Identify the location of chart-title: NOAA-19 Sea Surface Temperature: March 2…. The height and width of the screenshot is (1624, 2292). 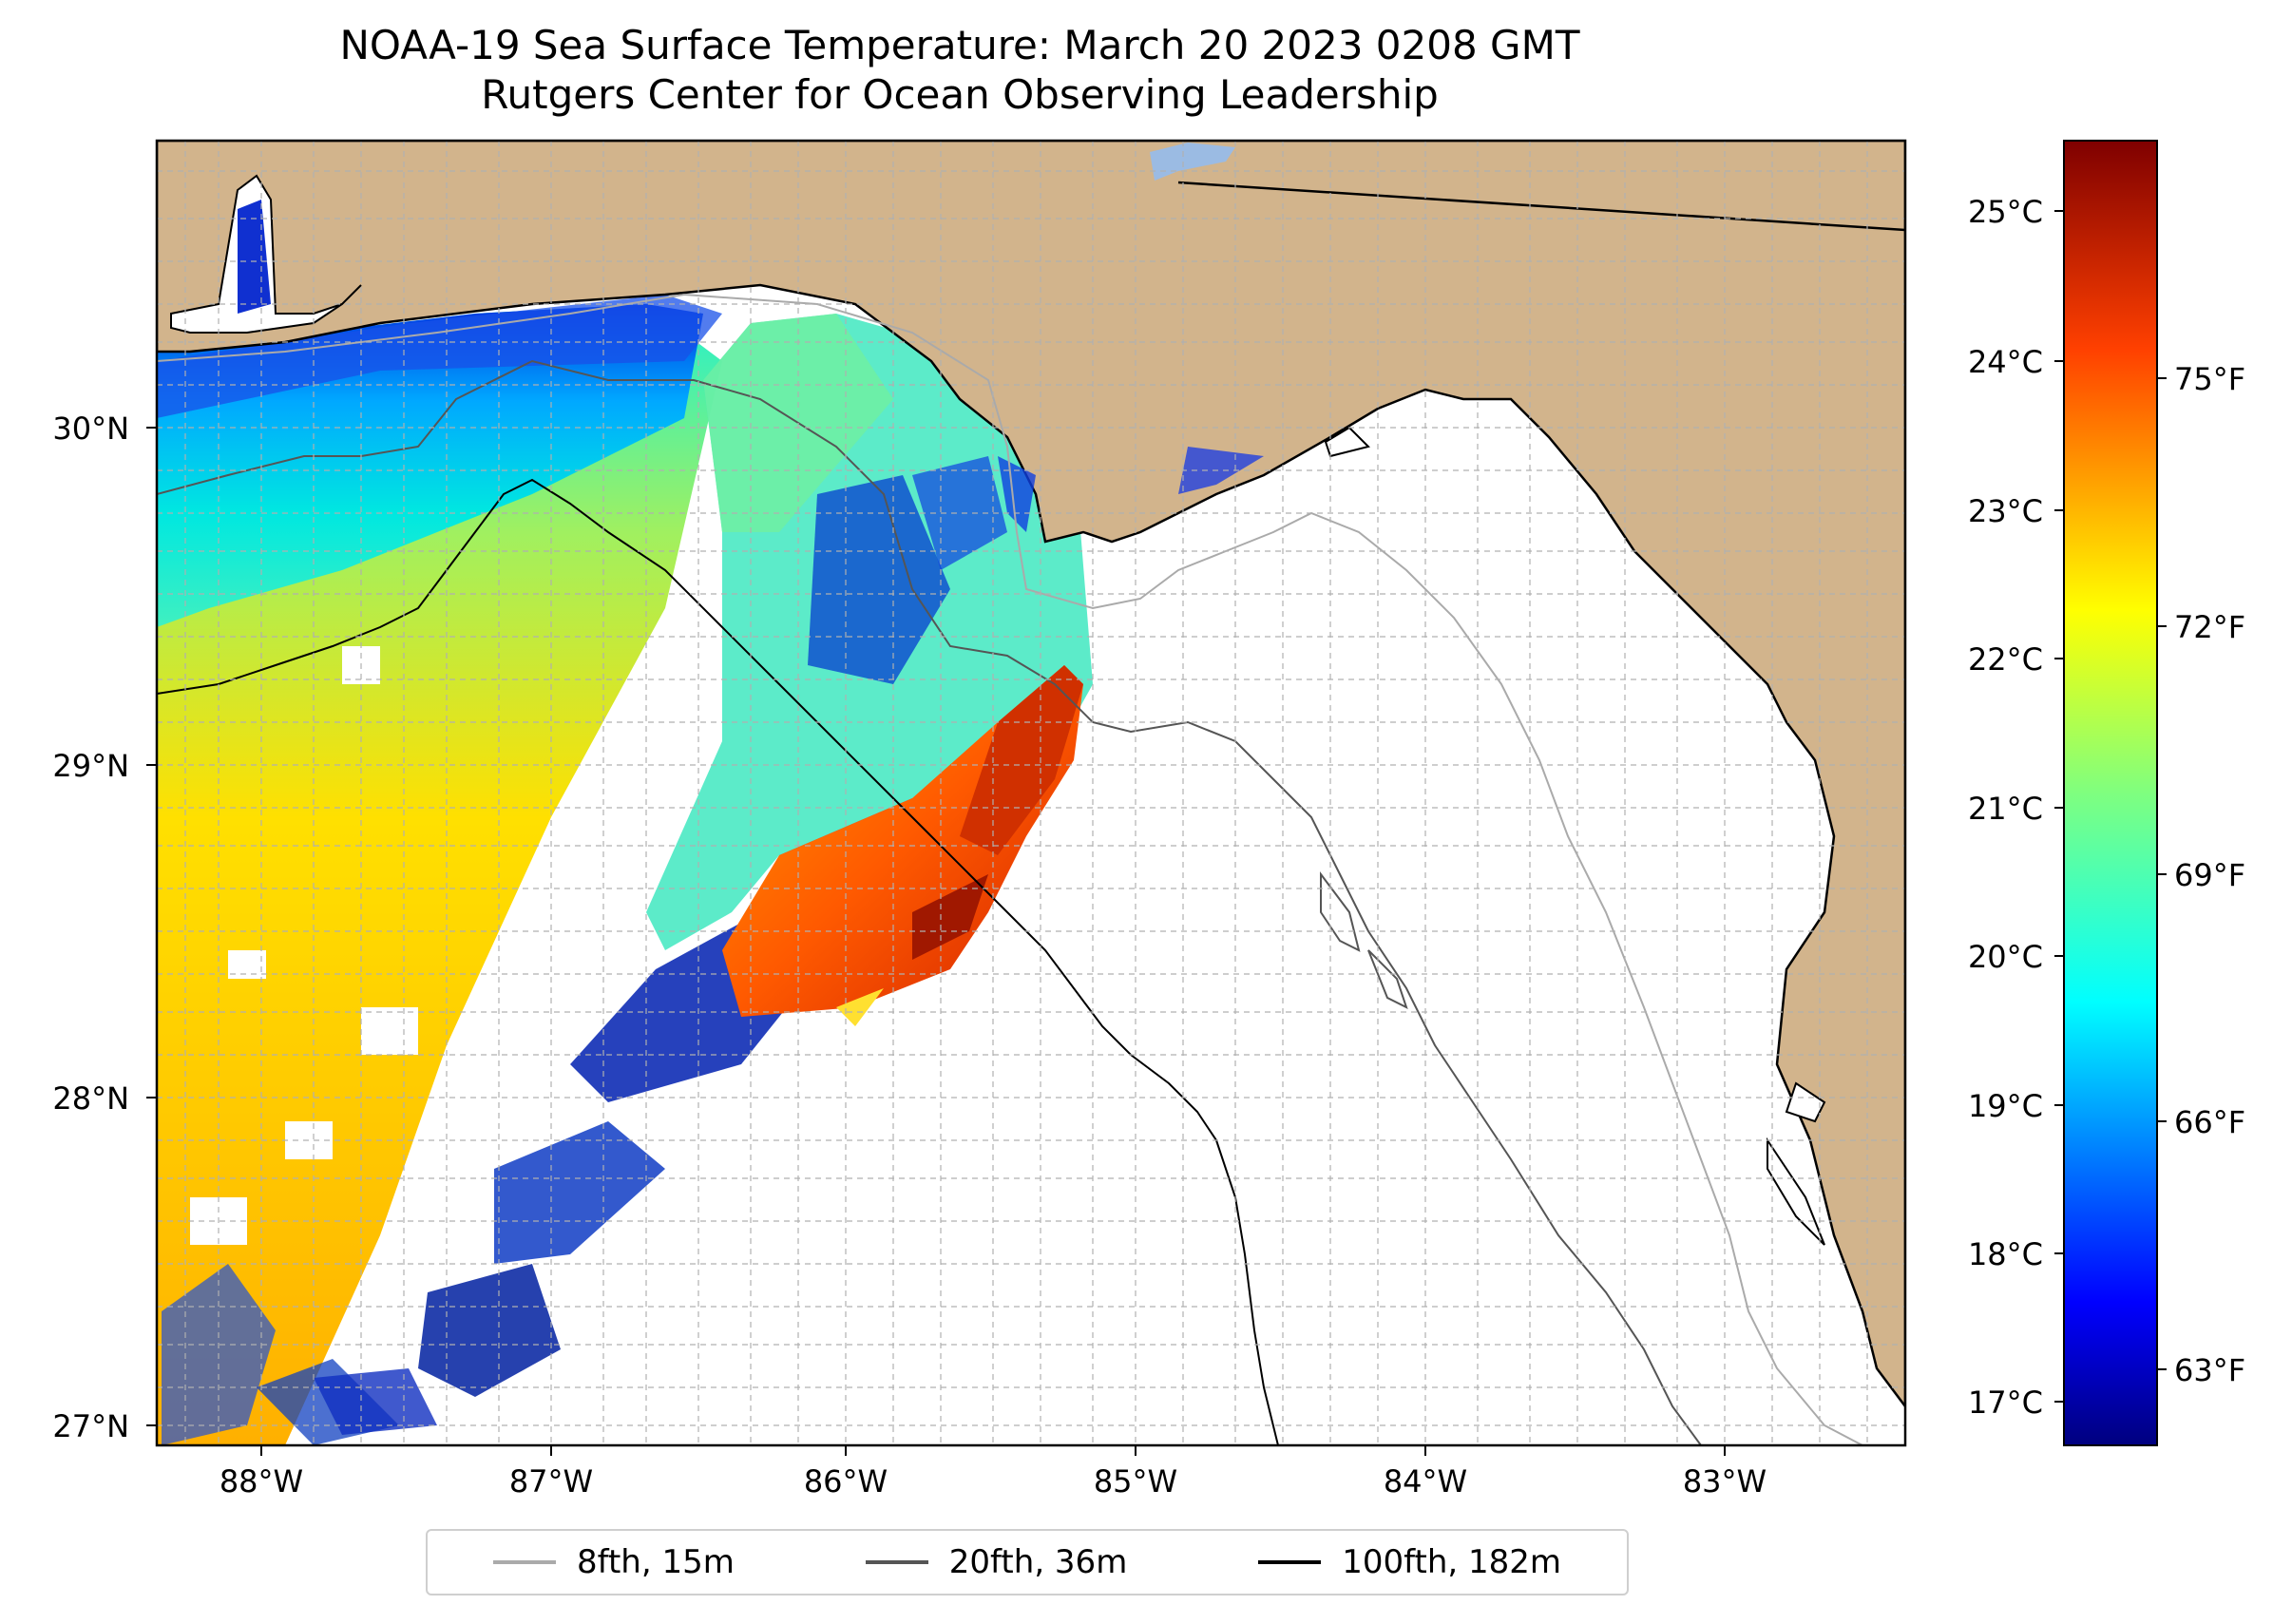
(960, 70).